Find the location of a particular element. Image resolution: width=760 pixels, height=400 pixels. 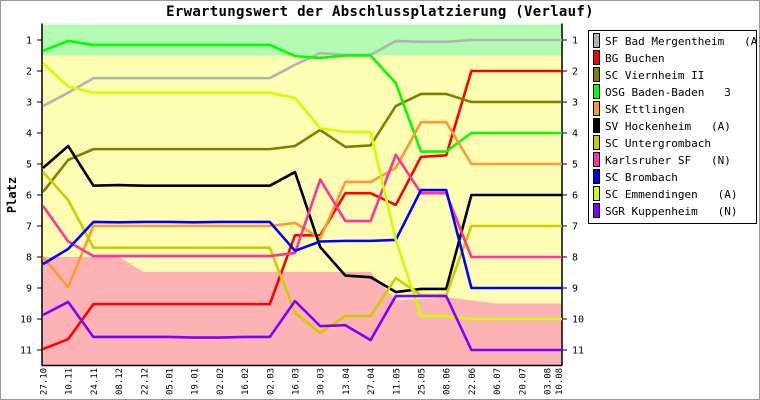

x-tick-label: 13.04 is located at coordinates (347, 381).